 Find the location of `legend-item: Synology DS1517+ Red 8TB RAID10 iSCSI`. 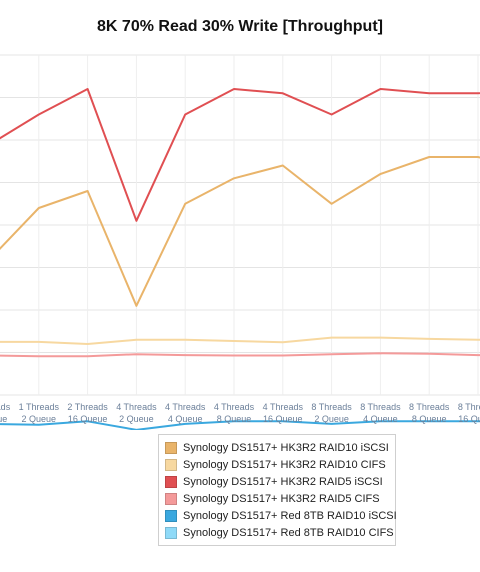

legend-item: Synology DS1517+ Red 8TB RAID10 iSCSI is located at coordinates (281, 515).